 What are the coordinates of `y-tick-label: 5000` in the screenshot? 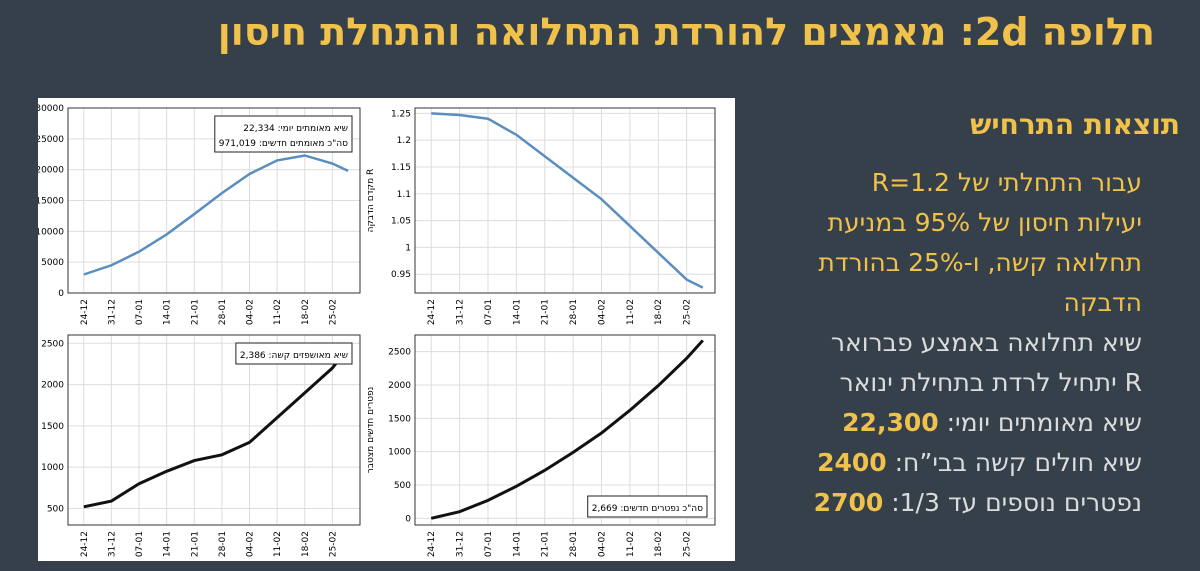 It's located at (52, 263).